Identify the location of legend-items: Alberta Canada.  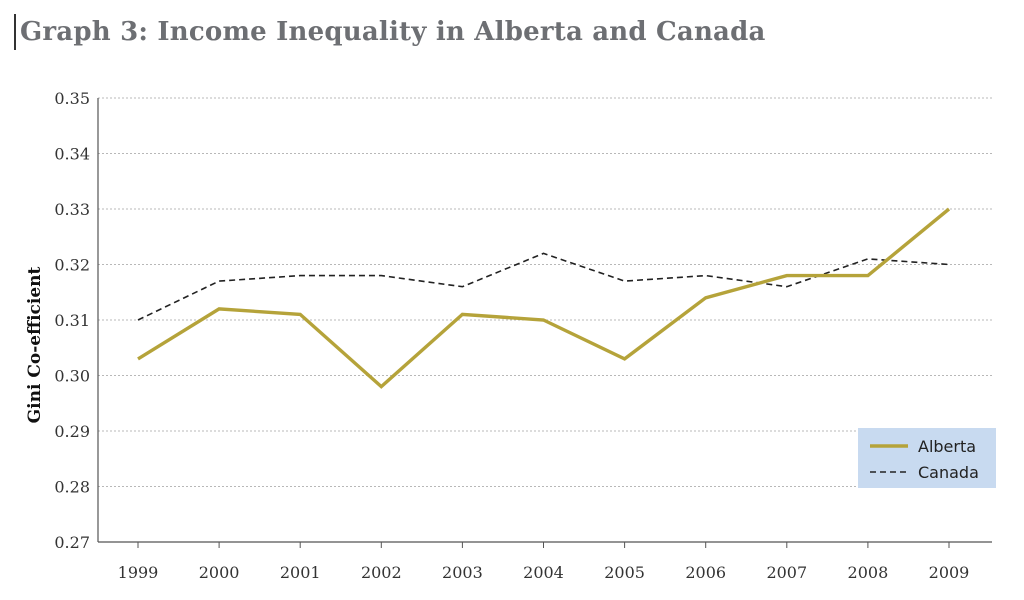
(924, 459).